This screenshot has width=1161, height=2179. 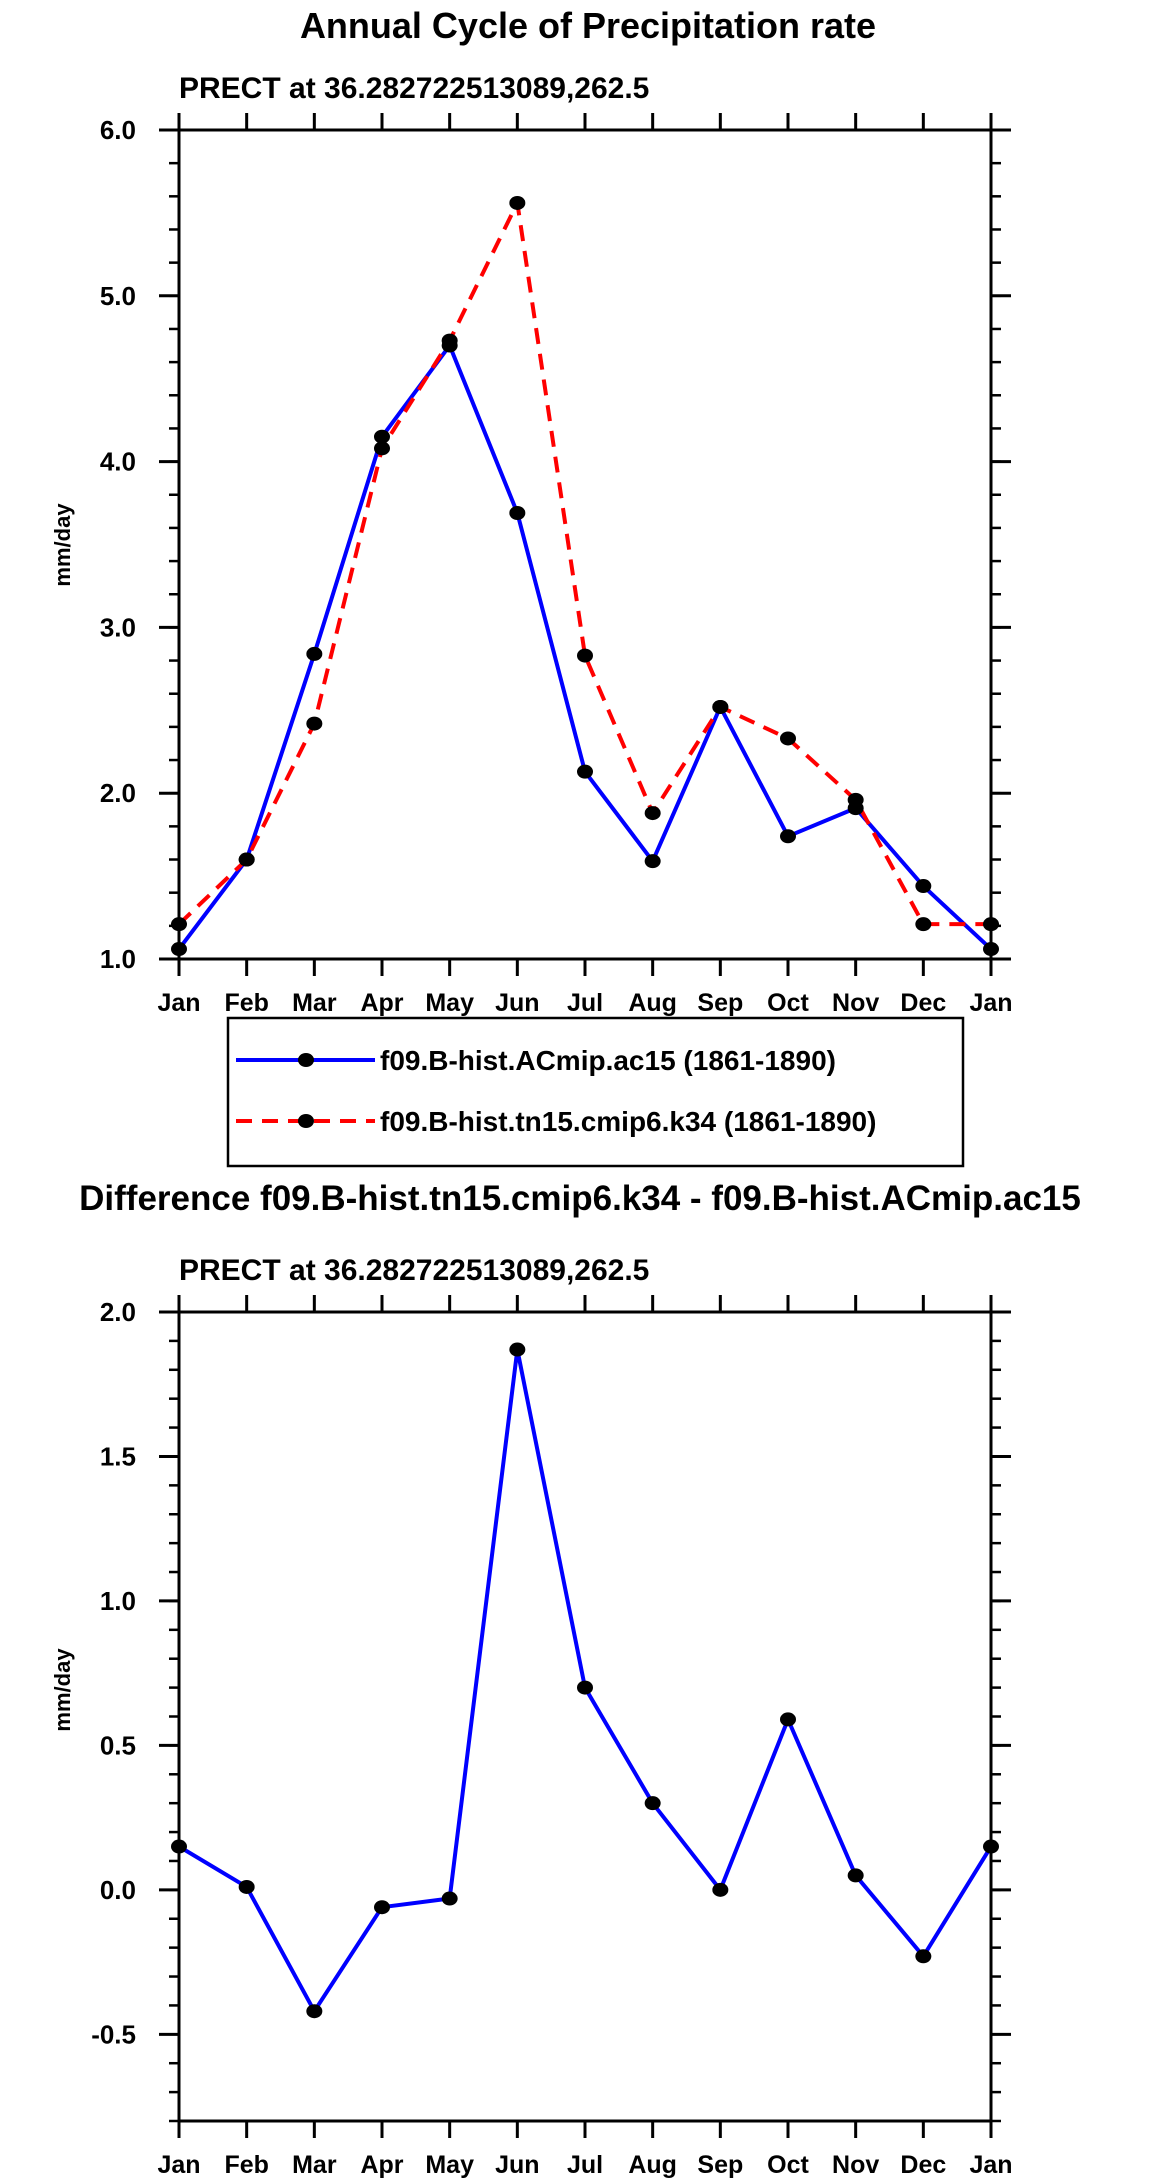 What do you see at coordinates (588, 25) in the screenshot?
I see `chart1-title: Annual Cycle of Precipitation rate` at bounding box center [588, 25].